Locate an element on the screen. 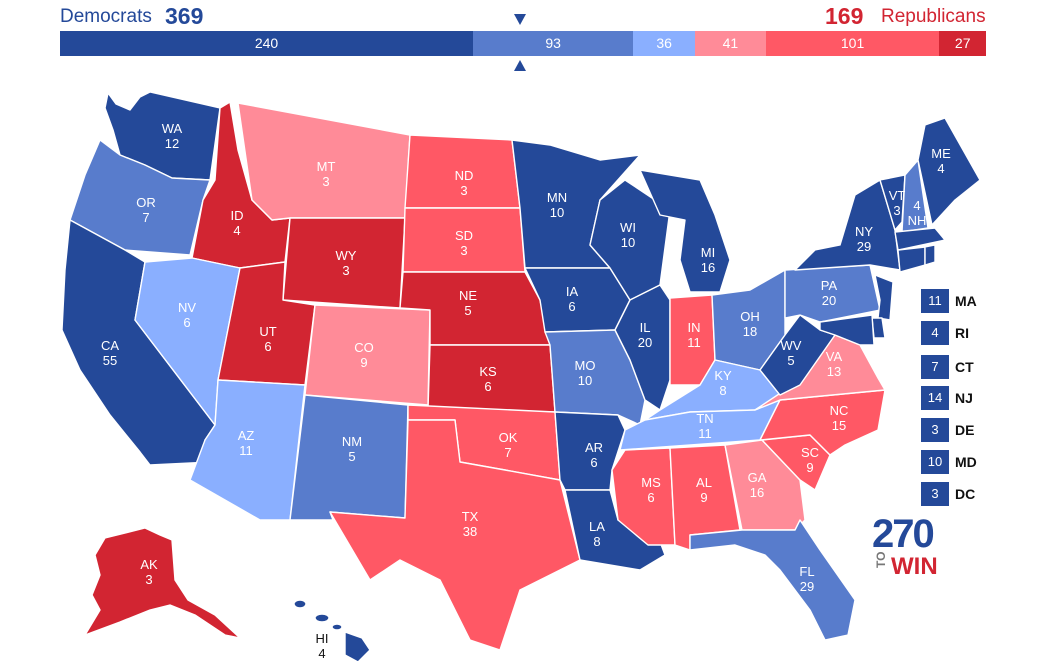  tally-segment-lean-rep: 41 is located at coordinates (730, 43).